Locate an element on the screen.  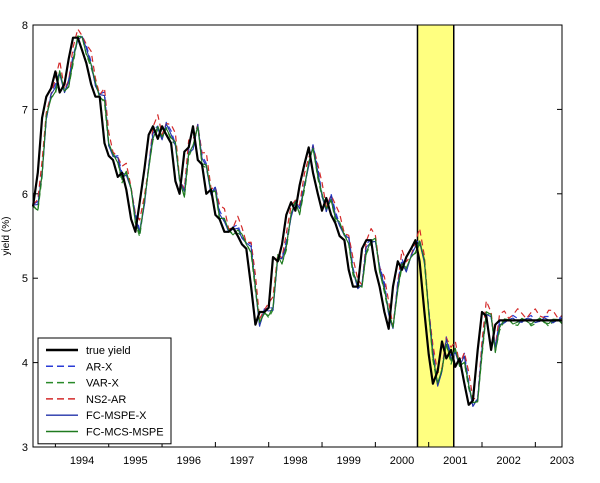
y-tick-label: 3 is located at coordinates (25, 448).